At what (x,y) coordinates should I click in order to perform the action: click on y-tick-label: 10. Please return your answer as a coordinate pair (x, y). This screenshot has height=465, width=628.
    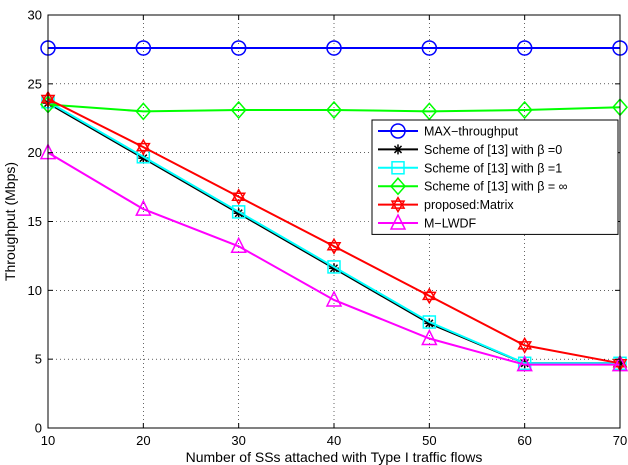
    Looking at the image, I should click on (35, 290).